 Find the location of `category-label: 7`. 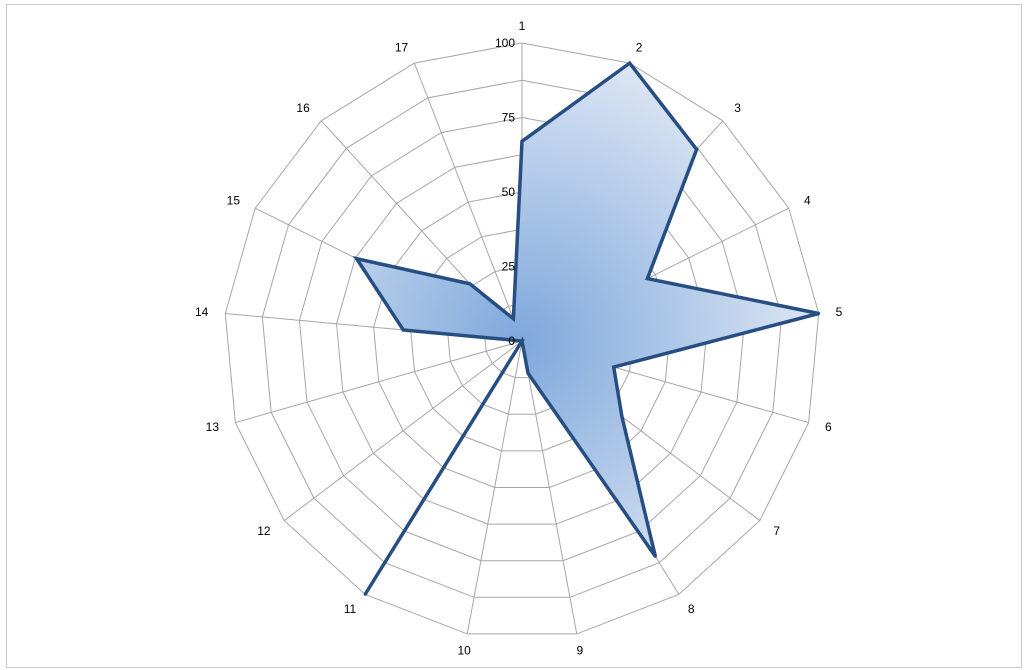

category-label: 7 is located at coordinates (776, 531).